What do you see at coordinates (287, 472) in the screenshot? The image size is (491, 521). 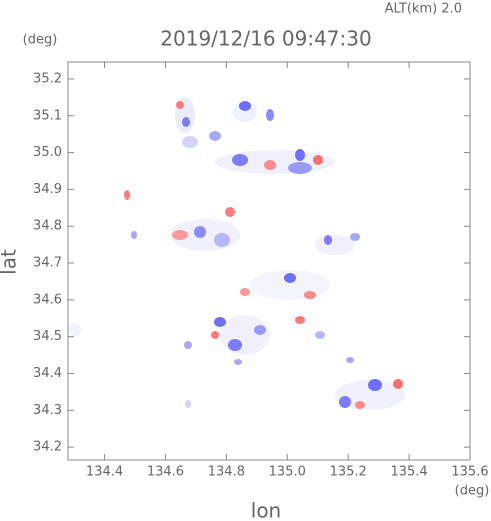 I see `x-tick-label: 135.0` at bounding box center [287, 472].